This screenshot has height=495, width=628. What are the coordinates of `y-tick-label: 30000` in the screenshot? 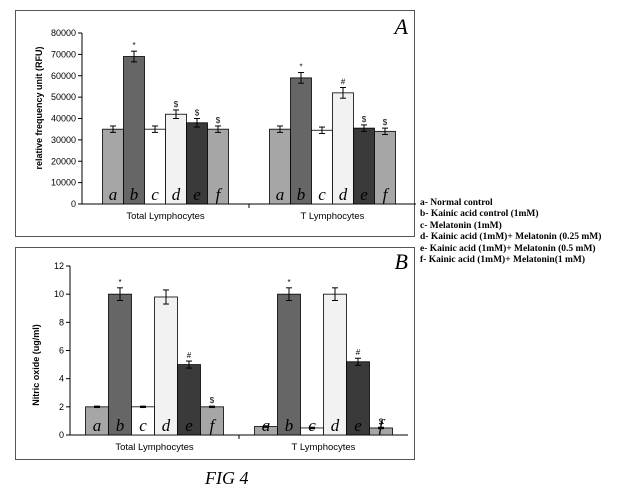 It's located at (63, 140).